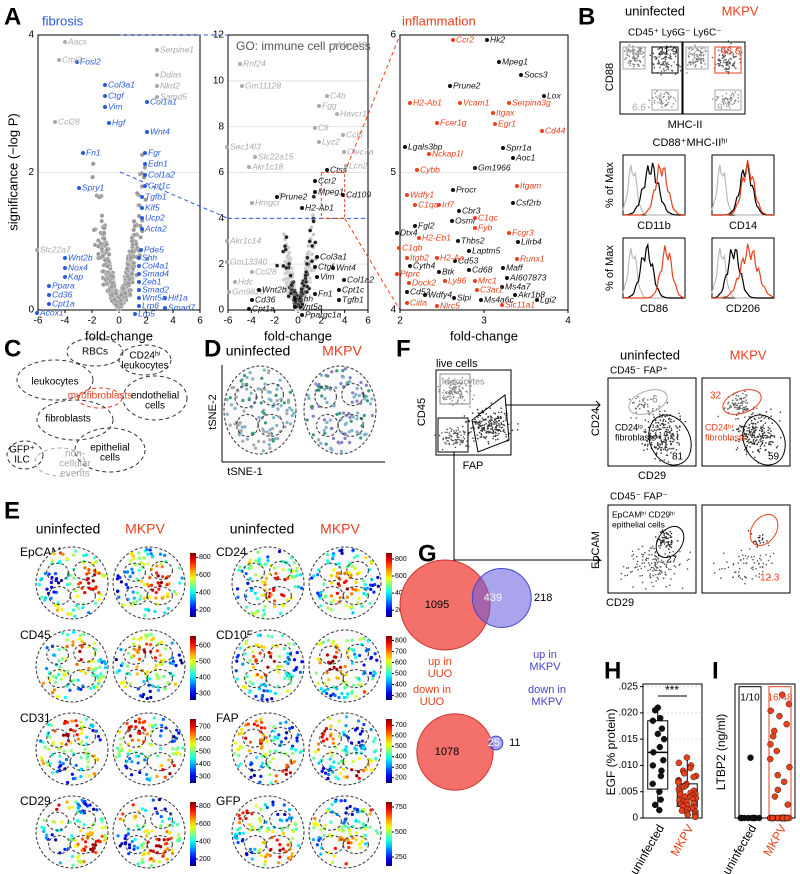 The height and width of the screenshot is (874, 800). Describe the element at coordinates (389, 834) in the screenshot. I see `colorbar` at that location.